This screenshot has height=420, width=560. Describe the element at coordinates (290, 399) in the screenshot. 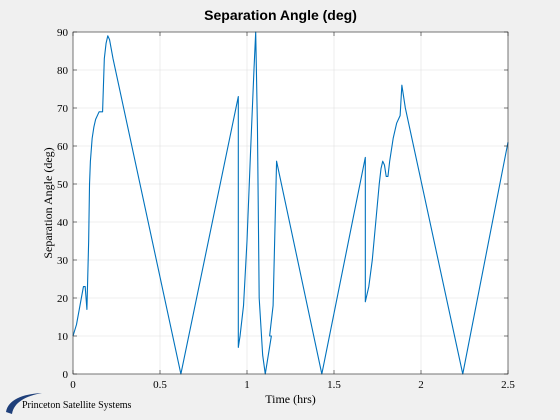

I see `x-axis-label: Time (hrs)` at that location.